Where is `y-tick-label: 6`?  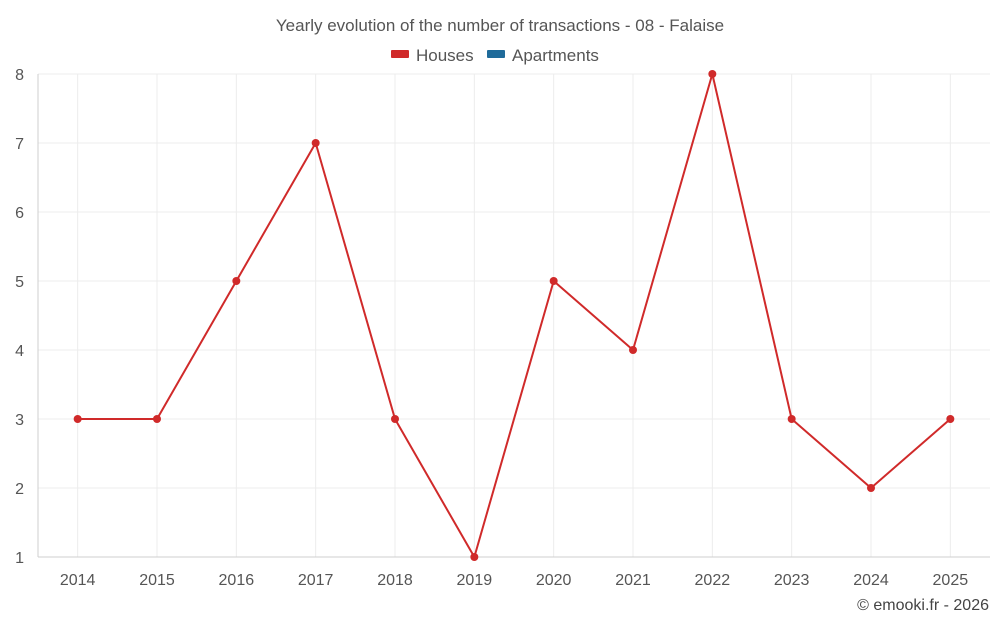 y-tick-label: 6 is located at coordinates (19, 213).